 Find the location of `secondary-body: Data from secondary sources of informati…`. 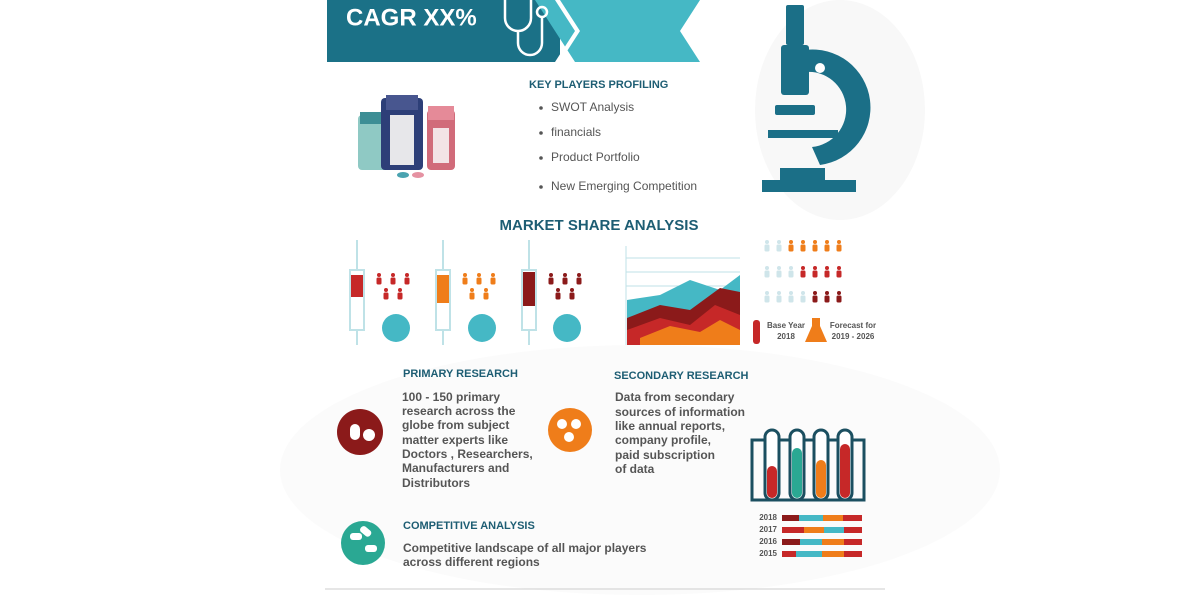

secondary-body: Data from secondary sources of informati… is located at coordinates (680, 433).